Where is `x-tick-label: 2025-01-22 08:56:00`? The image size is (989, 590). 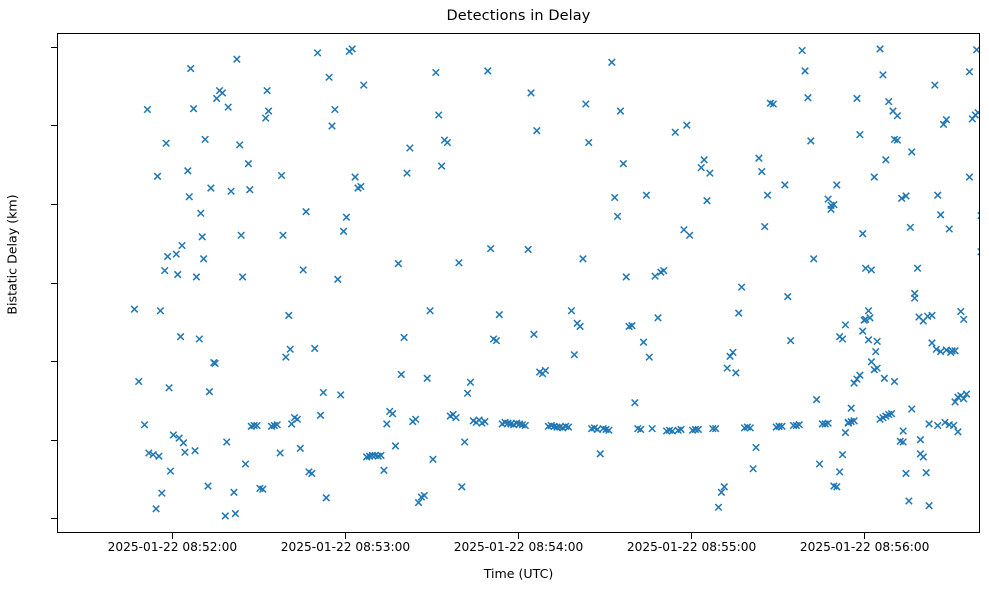
x-tick-label: 2025-01-22 08:56:00 is located at coordinates (864, 547).